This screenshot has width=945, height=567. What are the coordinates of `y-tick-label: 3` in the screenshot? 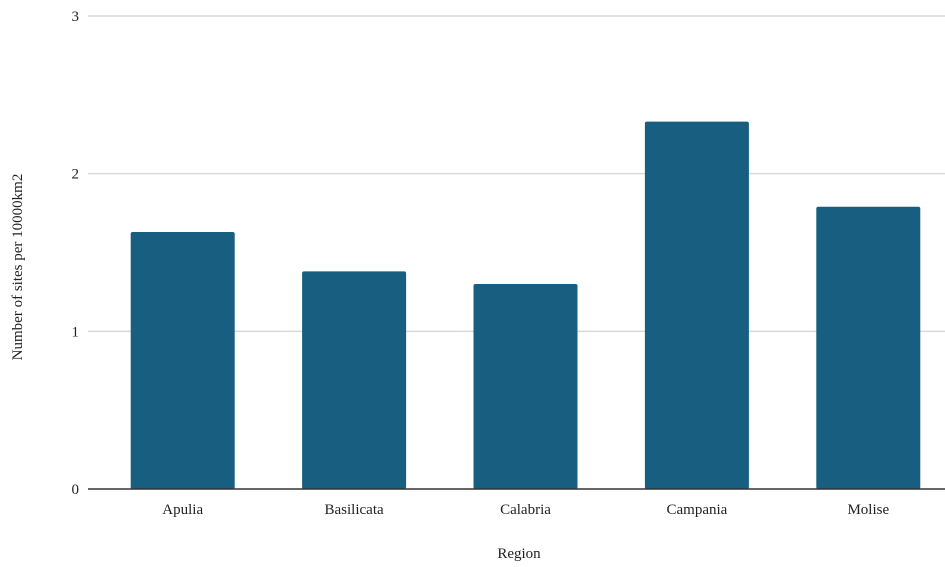 It's located at (76, 17).